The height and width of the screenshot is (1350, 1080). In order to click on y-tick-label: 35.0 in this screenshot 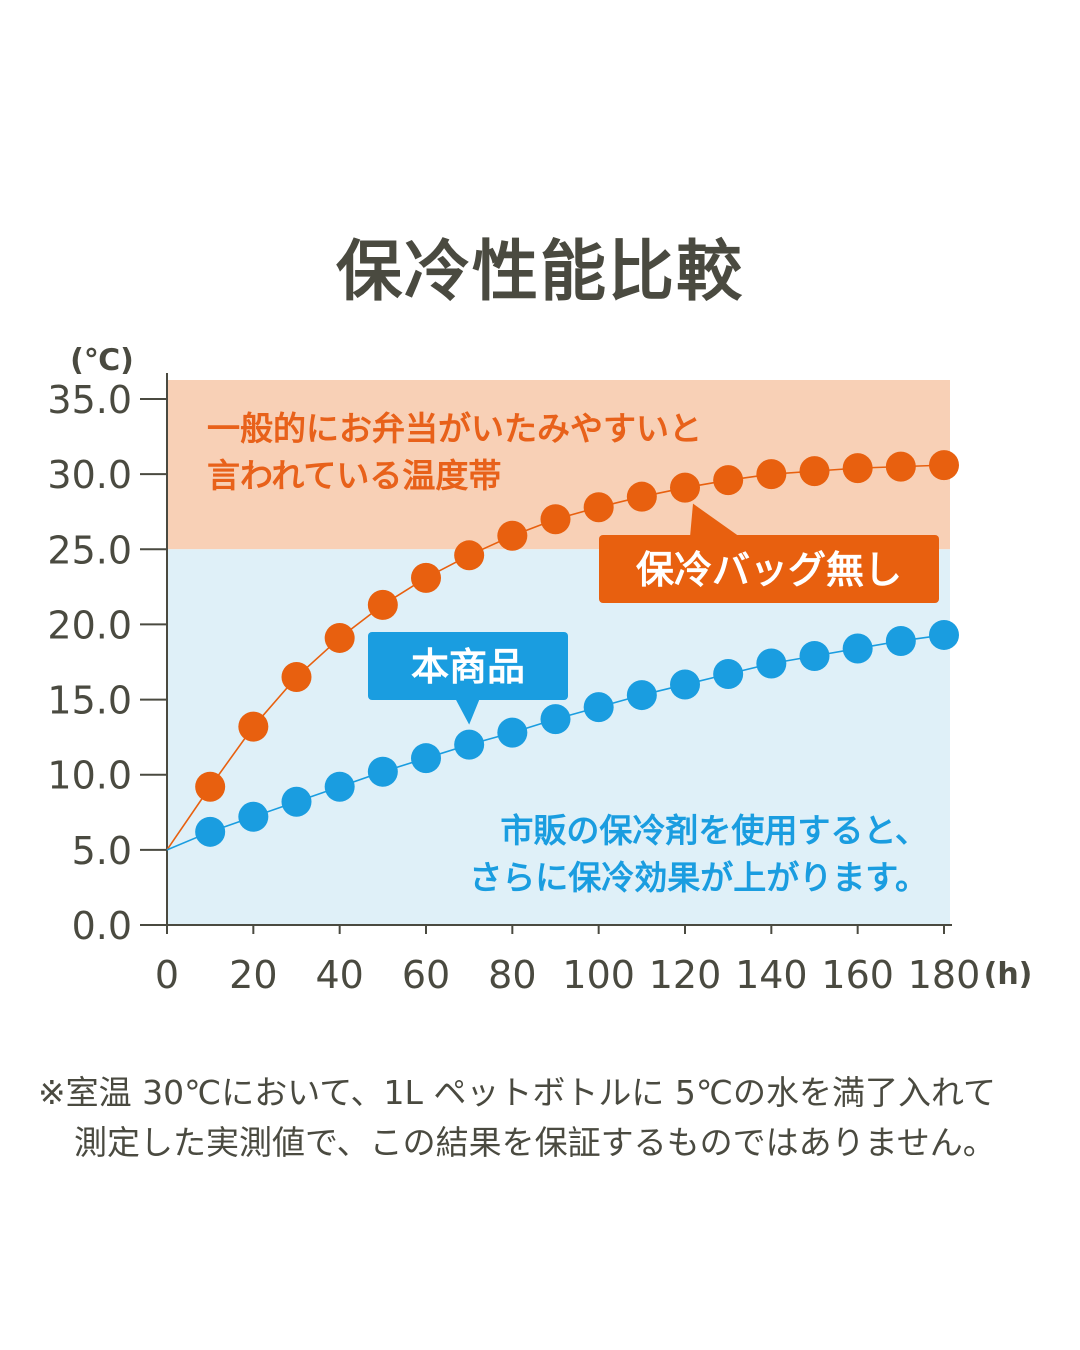, I will do `click(89, 400)`.